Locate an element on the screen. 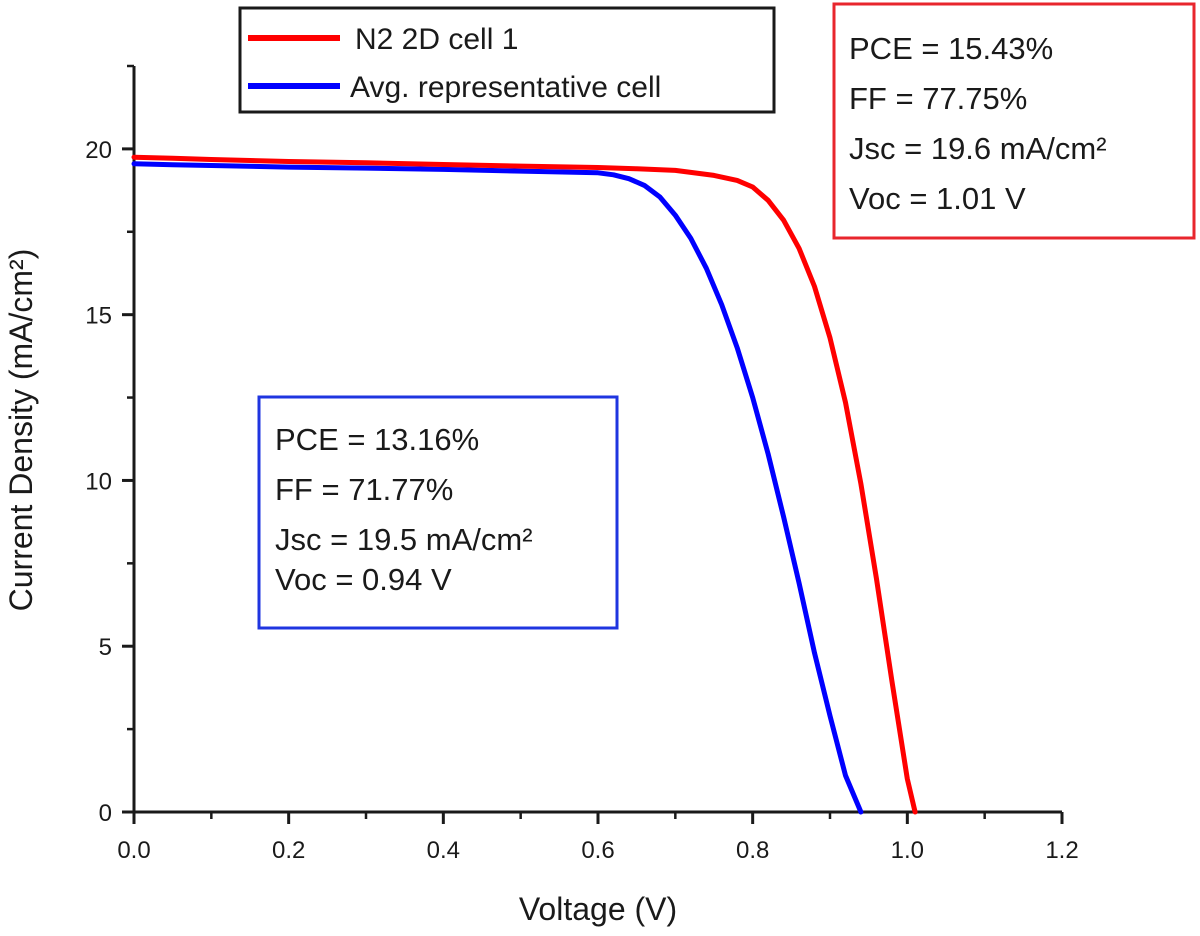 The image size is (1200, 936). blue-stat-pce: PCE = 13.16% is located at coordinates (377, 439).